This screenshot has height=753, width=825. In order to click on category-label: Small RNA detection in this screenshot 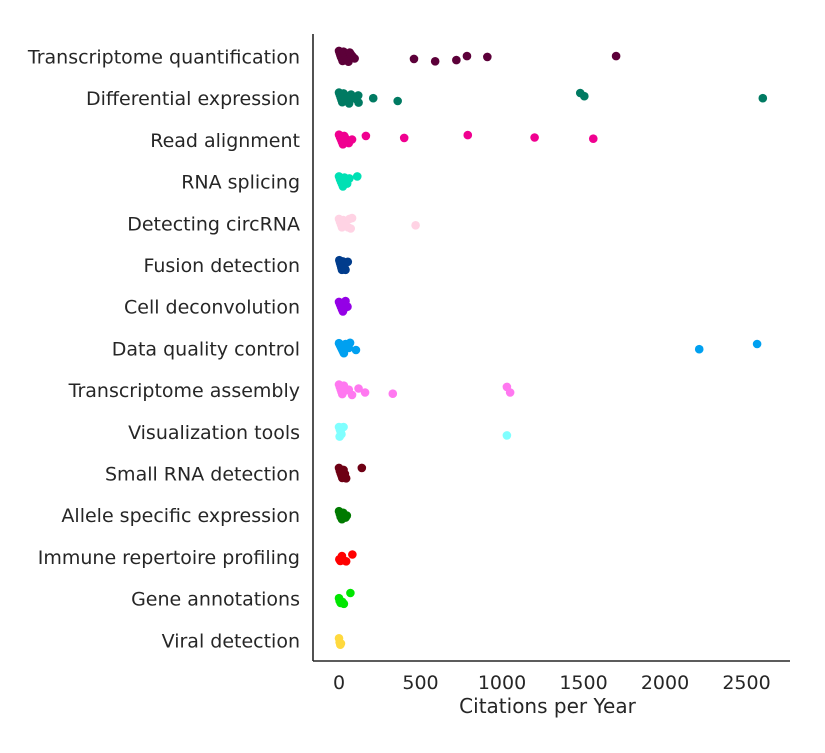, I will do `click(202, 475)`.